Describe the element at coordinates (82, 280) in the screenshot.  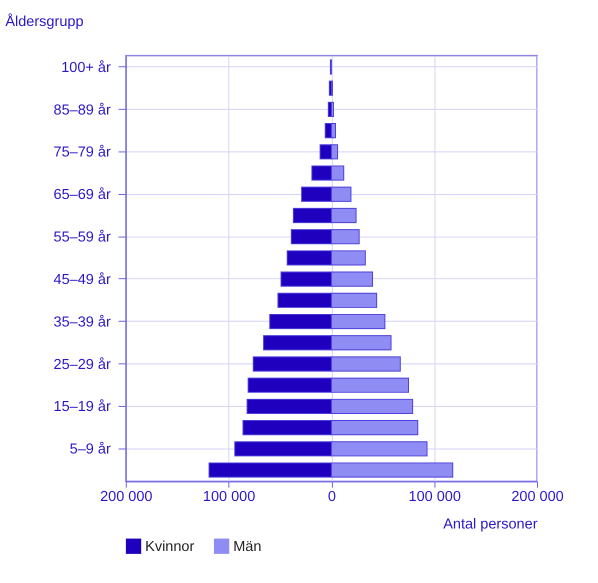
I see `y-tick-label: 45–49 år` at that location.